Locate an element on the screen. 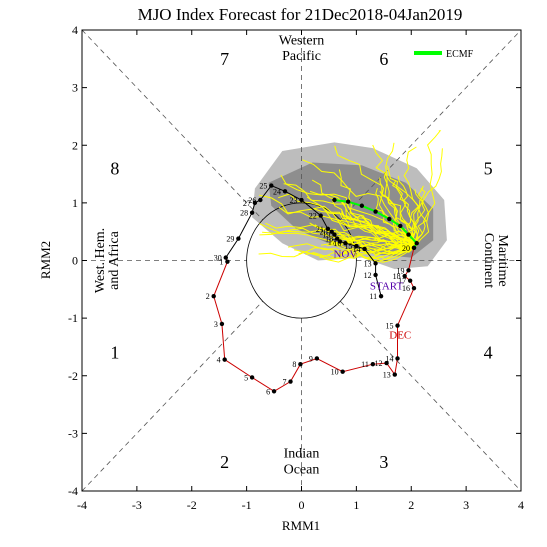 This screenshot has height=547, width=547. day-label: 24 is located at coordinates (277, 191).